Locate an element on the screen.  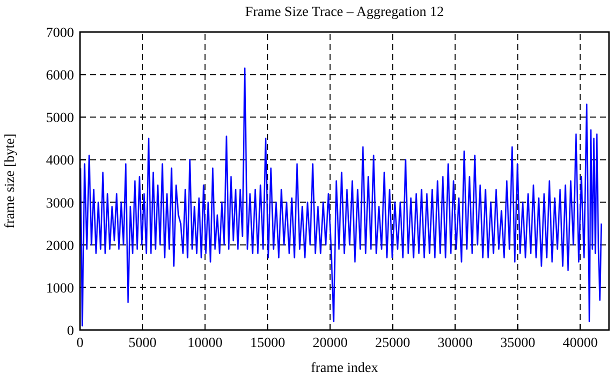
x-tick-label: 40000 is located at coordinates (580, 343).